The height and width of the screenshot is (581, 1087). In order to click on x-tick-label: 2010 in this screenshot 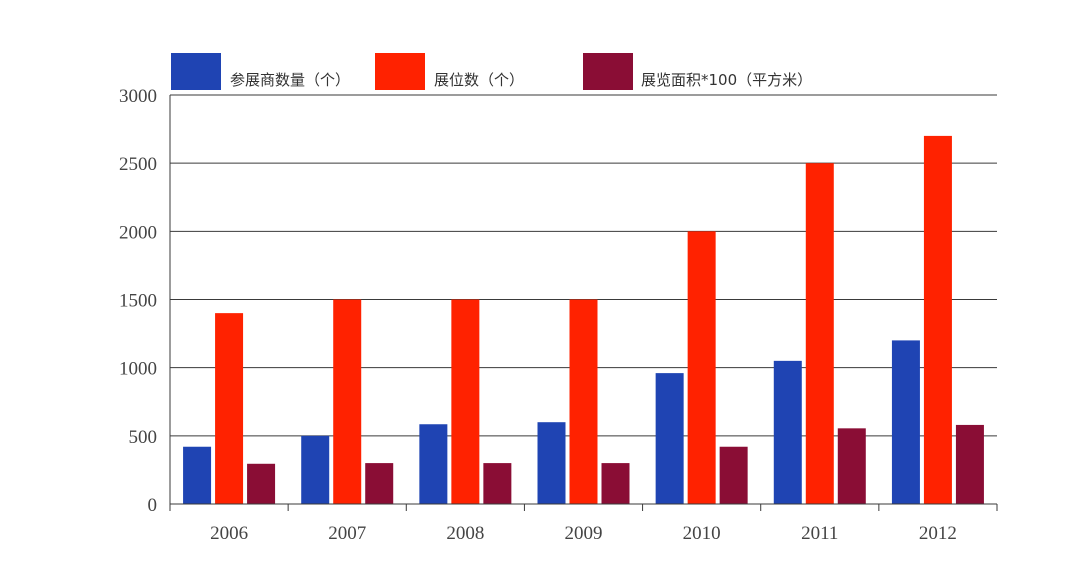, I will do `click(702, 533)`.